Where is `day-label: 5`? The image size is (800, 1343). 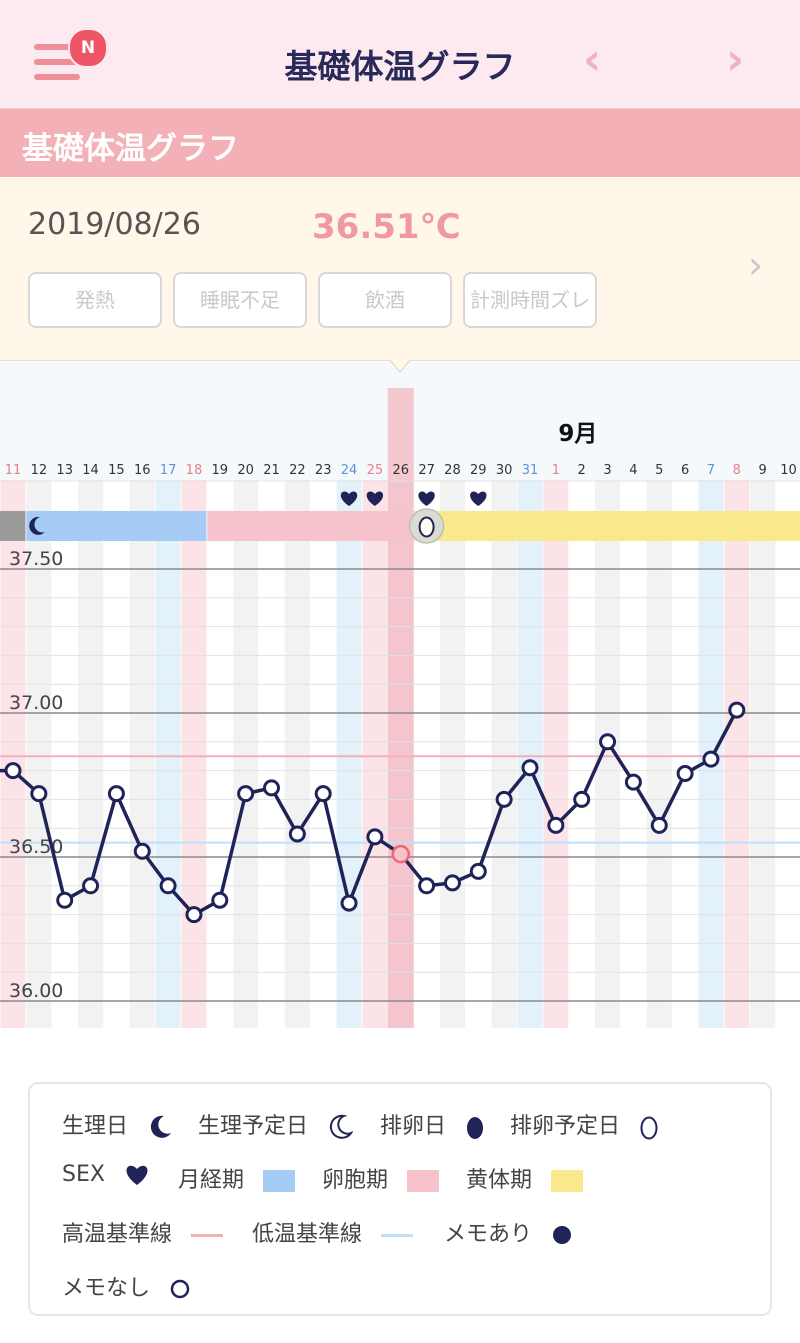
day-label: 5 is located at coordinates (659, 470).